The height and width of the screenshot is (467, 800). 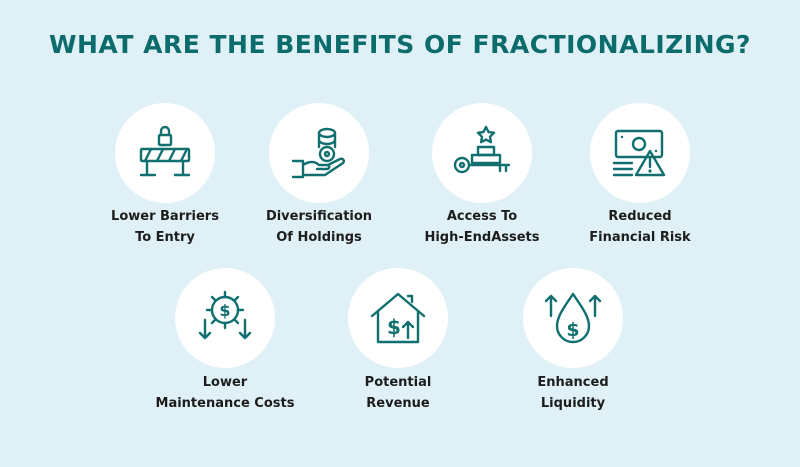 What do you see at coordinates (482, 149) in the screenshot?
I see `key-star-icon` at bounding box center [482, 149].